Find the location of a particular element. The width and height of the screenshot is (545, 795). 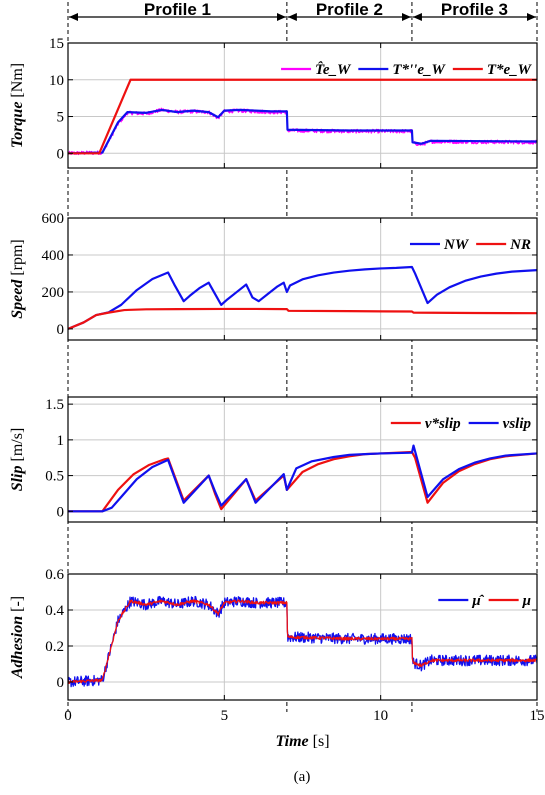

y-axis-label-name: Speed is located at coordinates (17, 297).